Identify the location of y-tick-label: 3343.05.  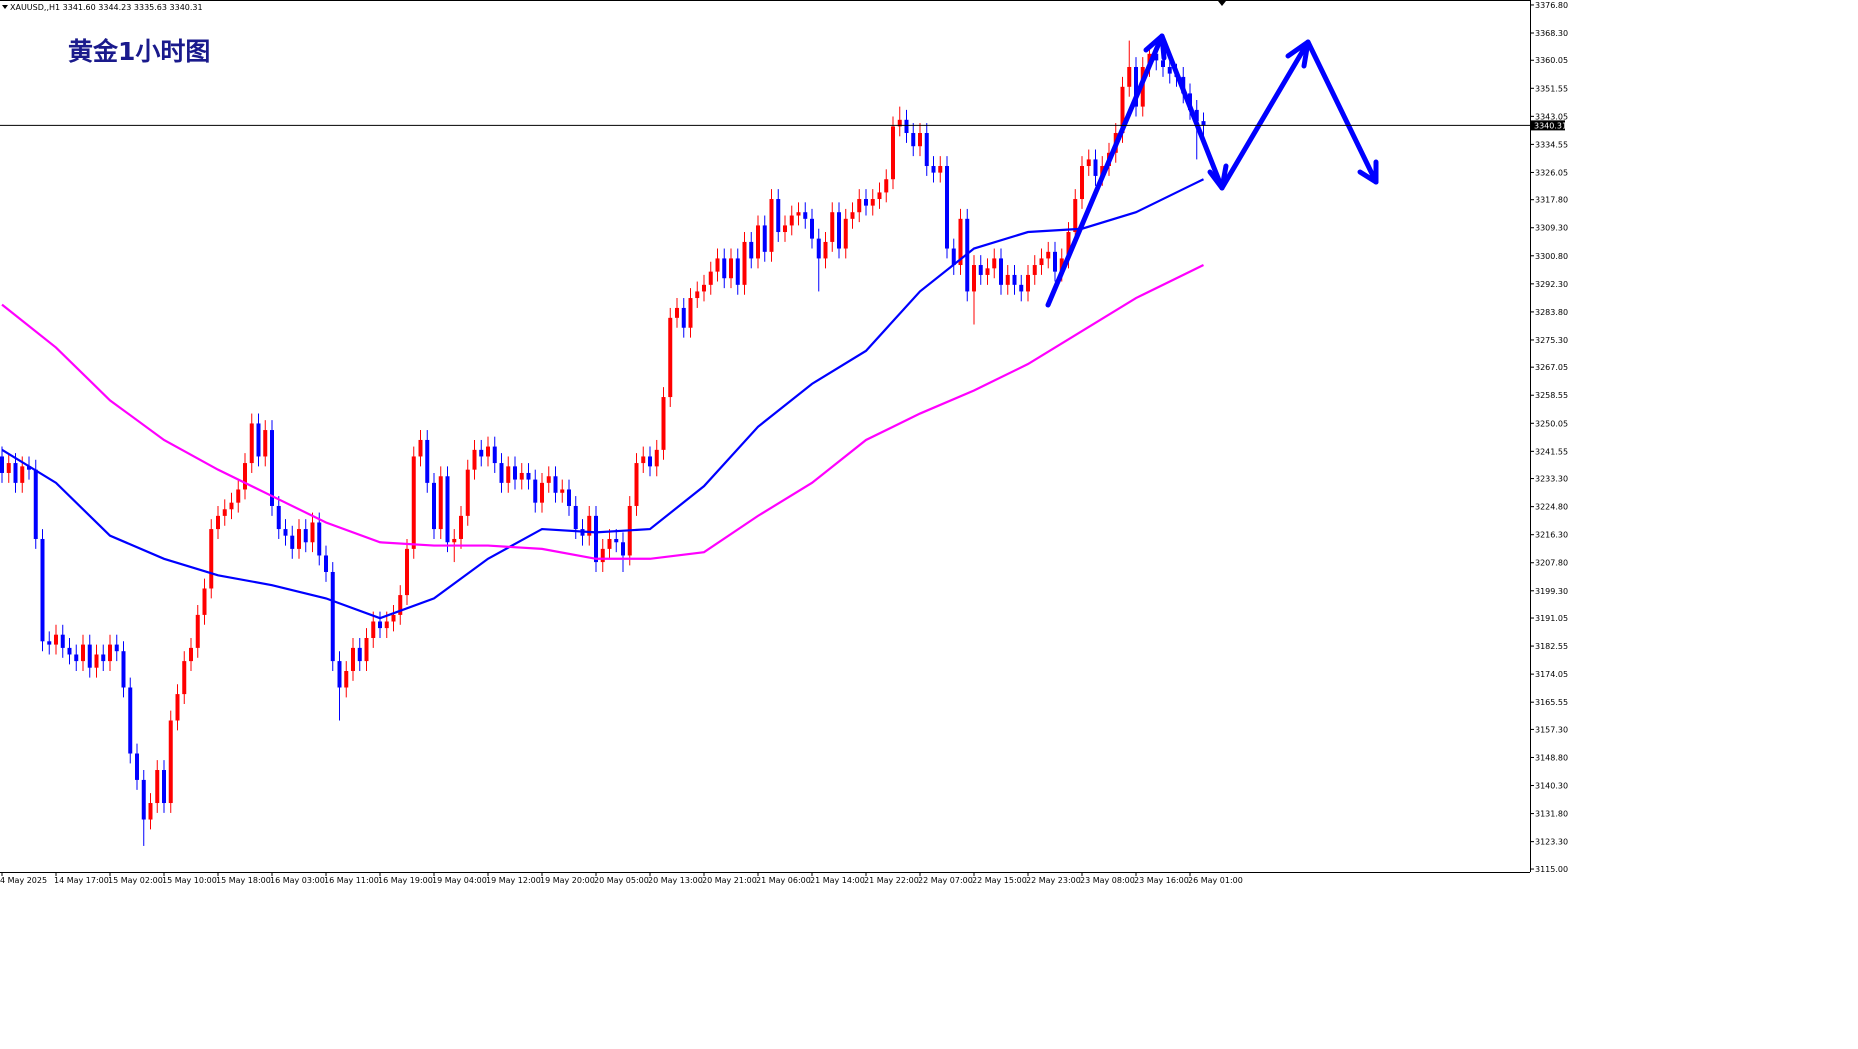
(1551, 116).